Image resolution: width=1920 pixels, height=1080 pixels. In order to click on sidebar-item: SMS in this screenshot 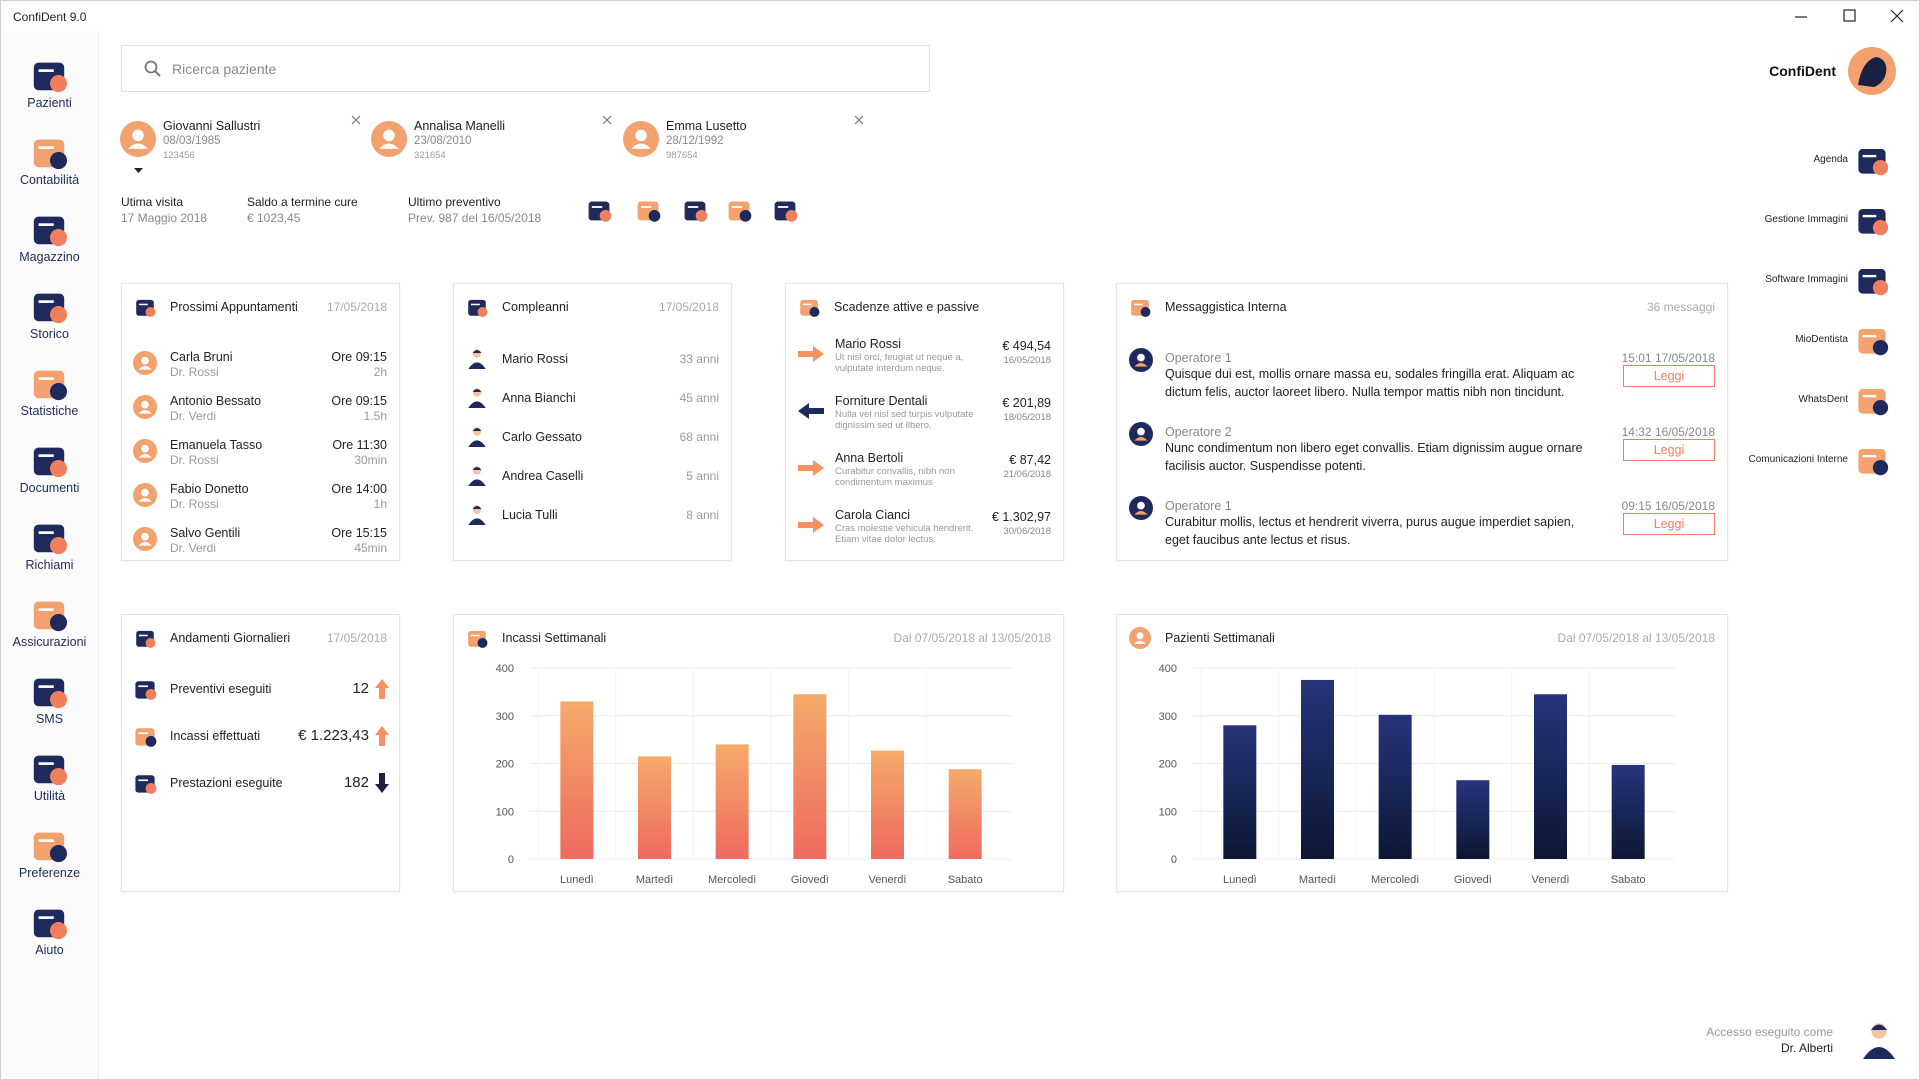, I will do `click(49, 698)`.